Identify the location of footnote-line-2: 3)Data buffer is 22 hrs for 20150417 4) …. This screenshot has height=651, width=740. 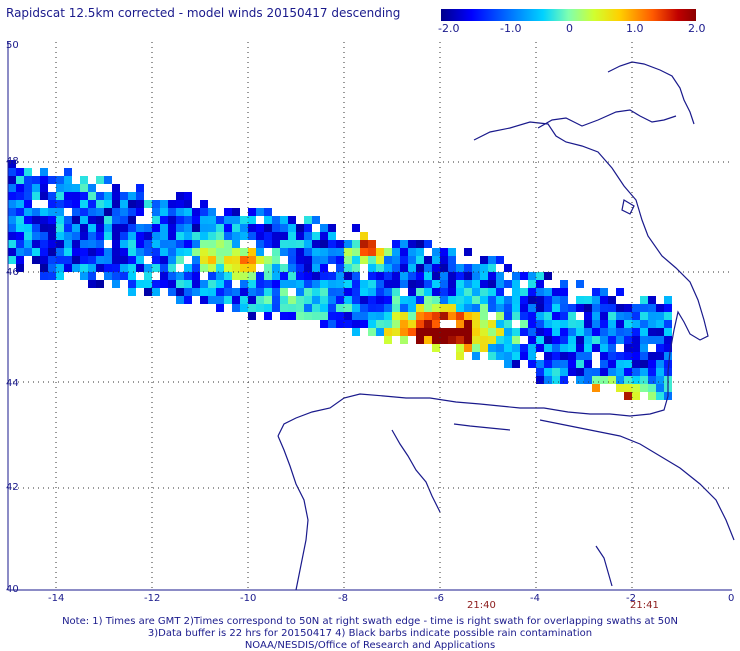
(370, 633).